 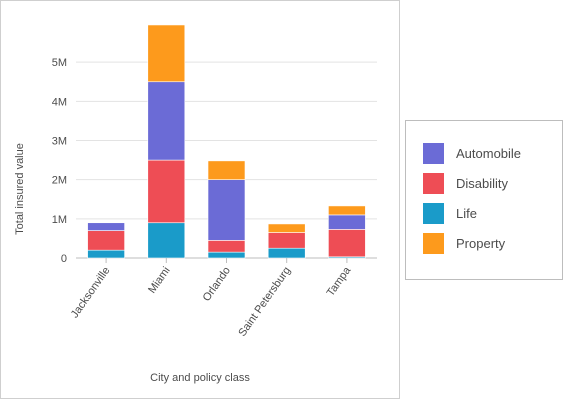 What do you see at coordinates (200, 378) in the screenshot?
I see `x-axis-label: City and policy class` at bounding box center [200, 378].